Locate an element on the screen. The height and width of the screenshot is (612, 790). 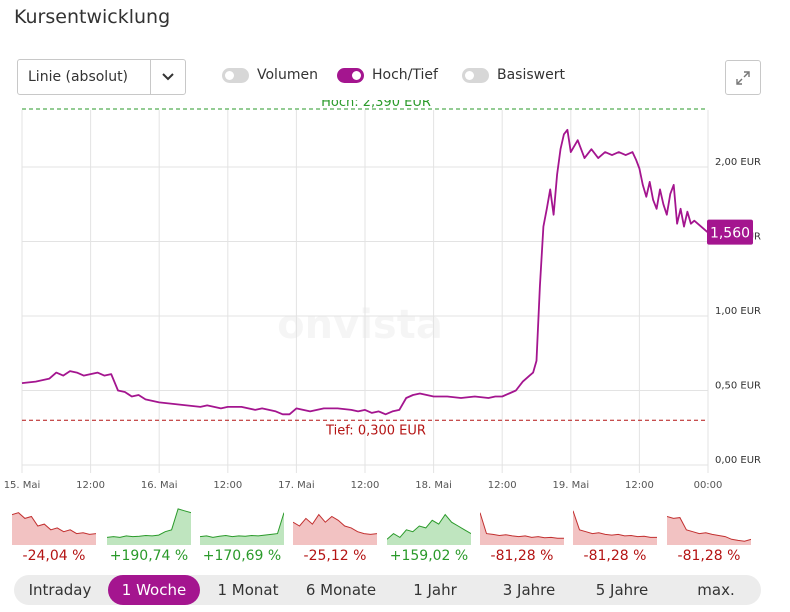
toggle-basiswert-switch is located at coordinates (475, 75).